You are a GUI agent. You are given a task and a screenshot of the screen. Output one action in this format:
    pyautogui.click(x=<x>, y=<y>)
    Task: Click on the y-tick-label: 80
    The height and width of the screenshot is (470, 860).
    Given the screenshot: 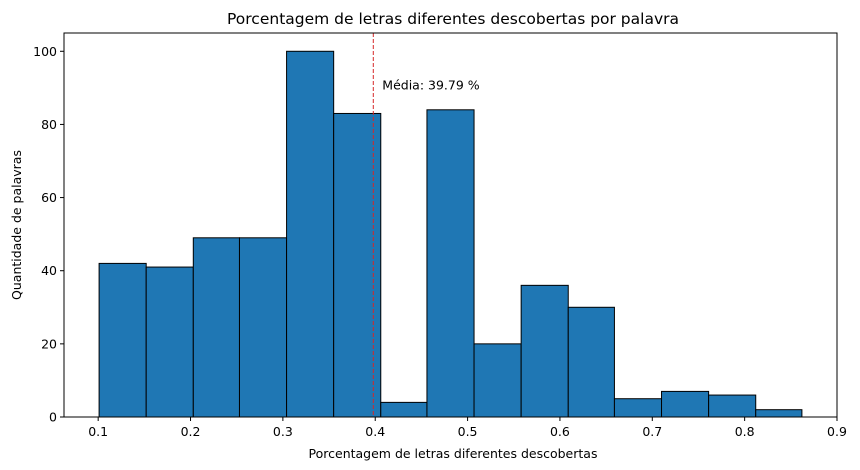 What is the action you would take?
    pyautogui.click(x=49, y=124)
    